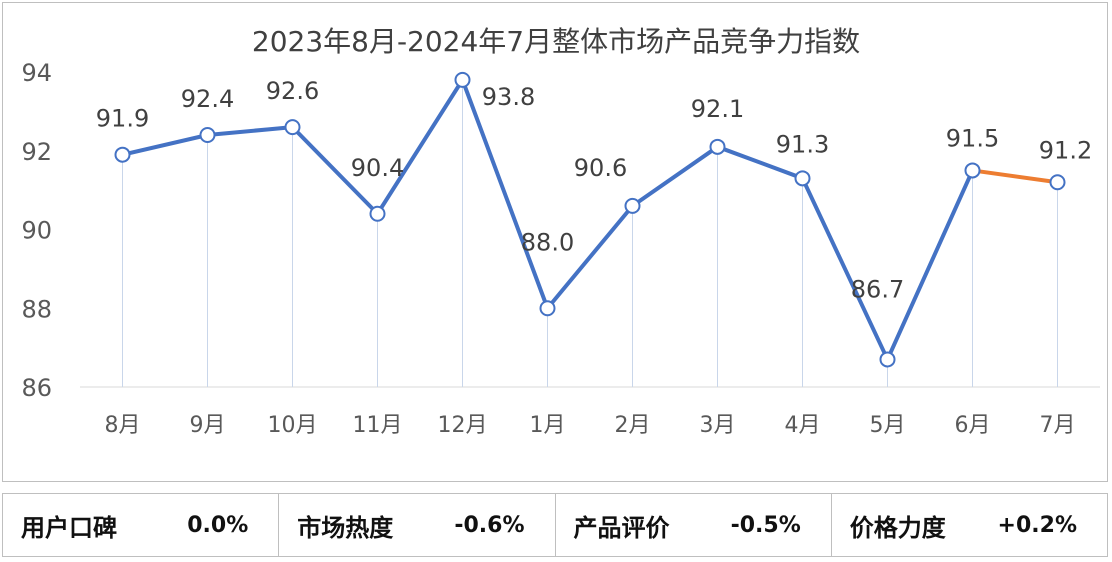 Image resolution: width=1112 pixels, height=562 pixels. I want to click on metric-value: -0.5%, so click(765, 525).